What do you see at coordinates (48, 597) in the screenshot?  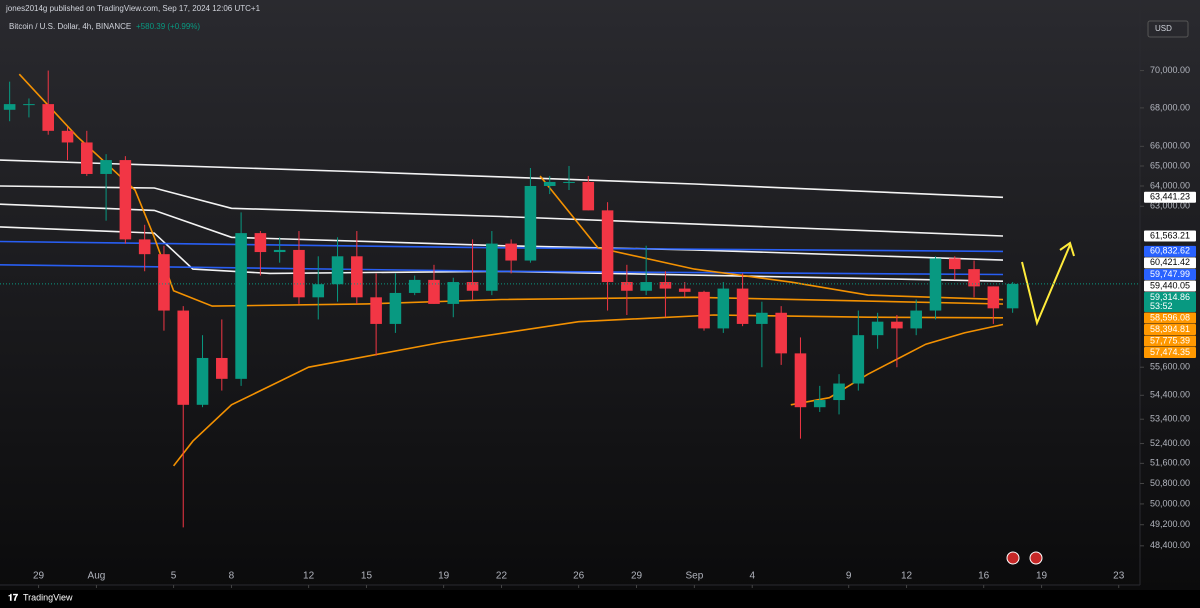 I see `brand: TradingView` at bounding box center [48, 597].